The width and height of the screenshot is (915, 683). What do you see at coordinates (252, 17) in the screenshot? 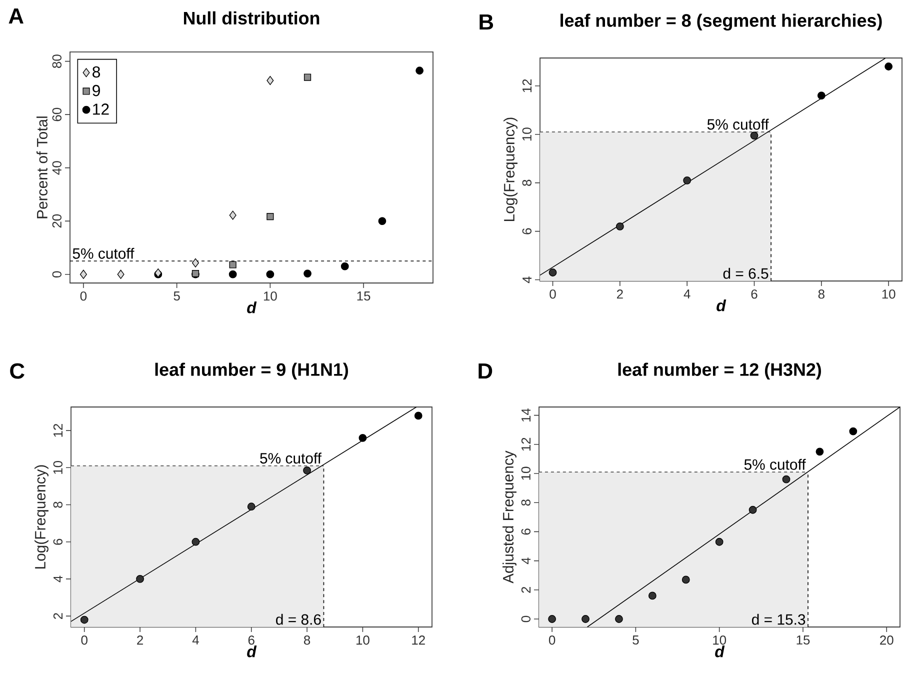
I see `chart-title: Null distribution` at bounding box center [252, 17].